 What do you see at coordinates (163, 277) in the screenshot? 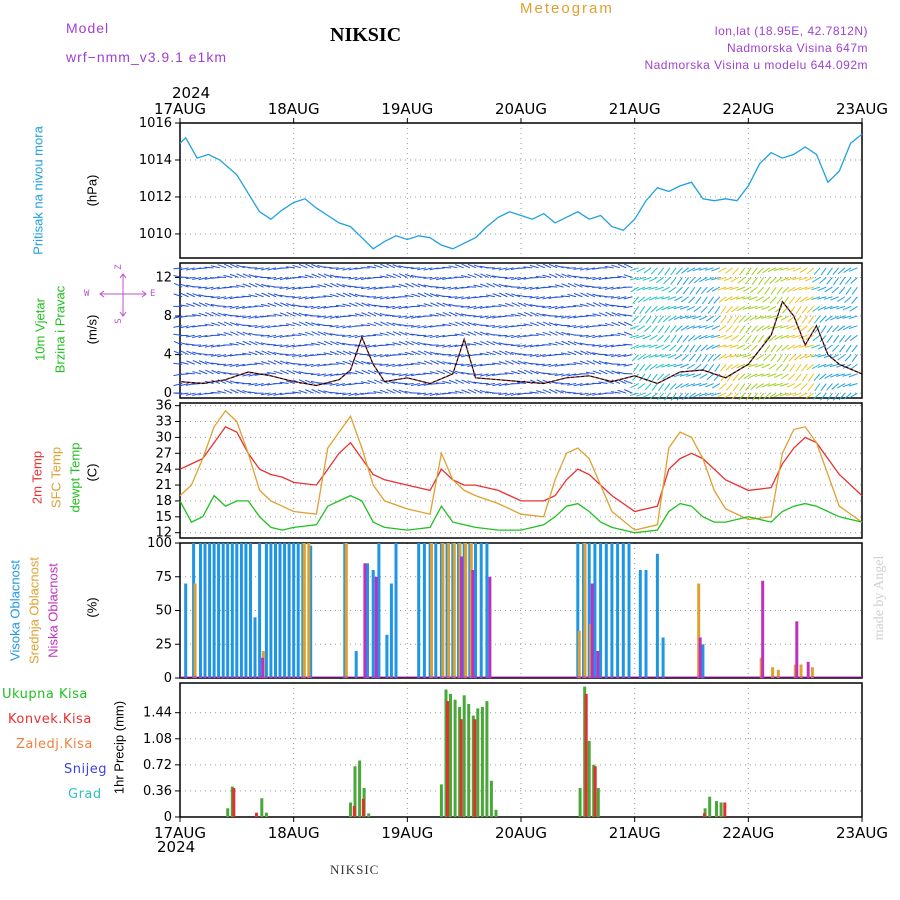
I see `ytick-label: 12` at bounding box center [163, 277].